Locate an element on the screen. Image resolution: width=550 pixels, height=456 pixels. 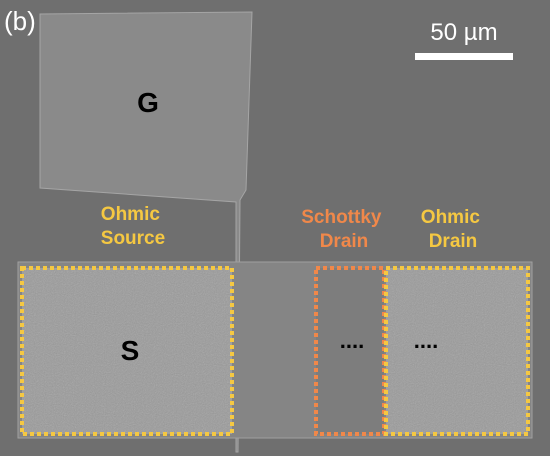
scale-bar is located at coordinates (464, 56).